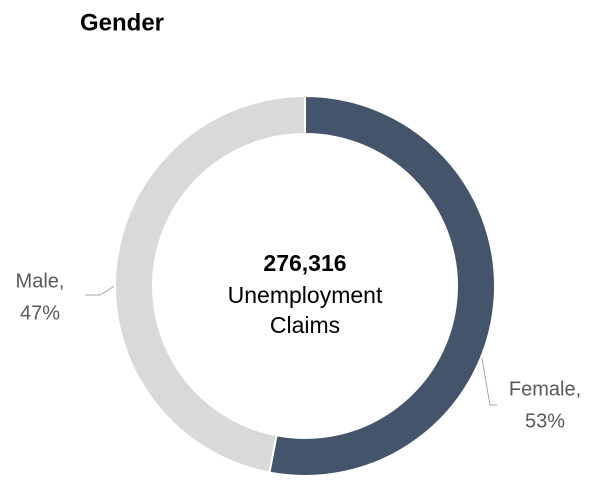  What do you see at coordinates (545, 421) in the screenshot?
I see `value-label: 53%` at bounding box center [545, 421].